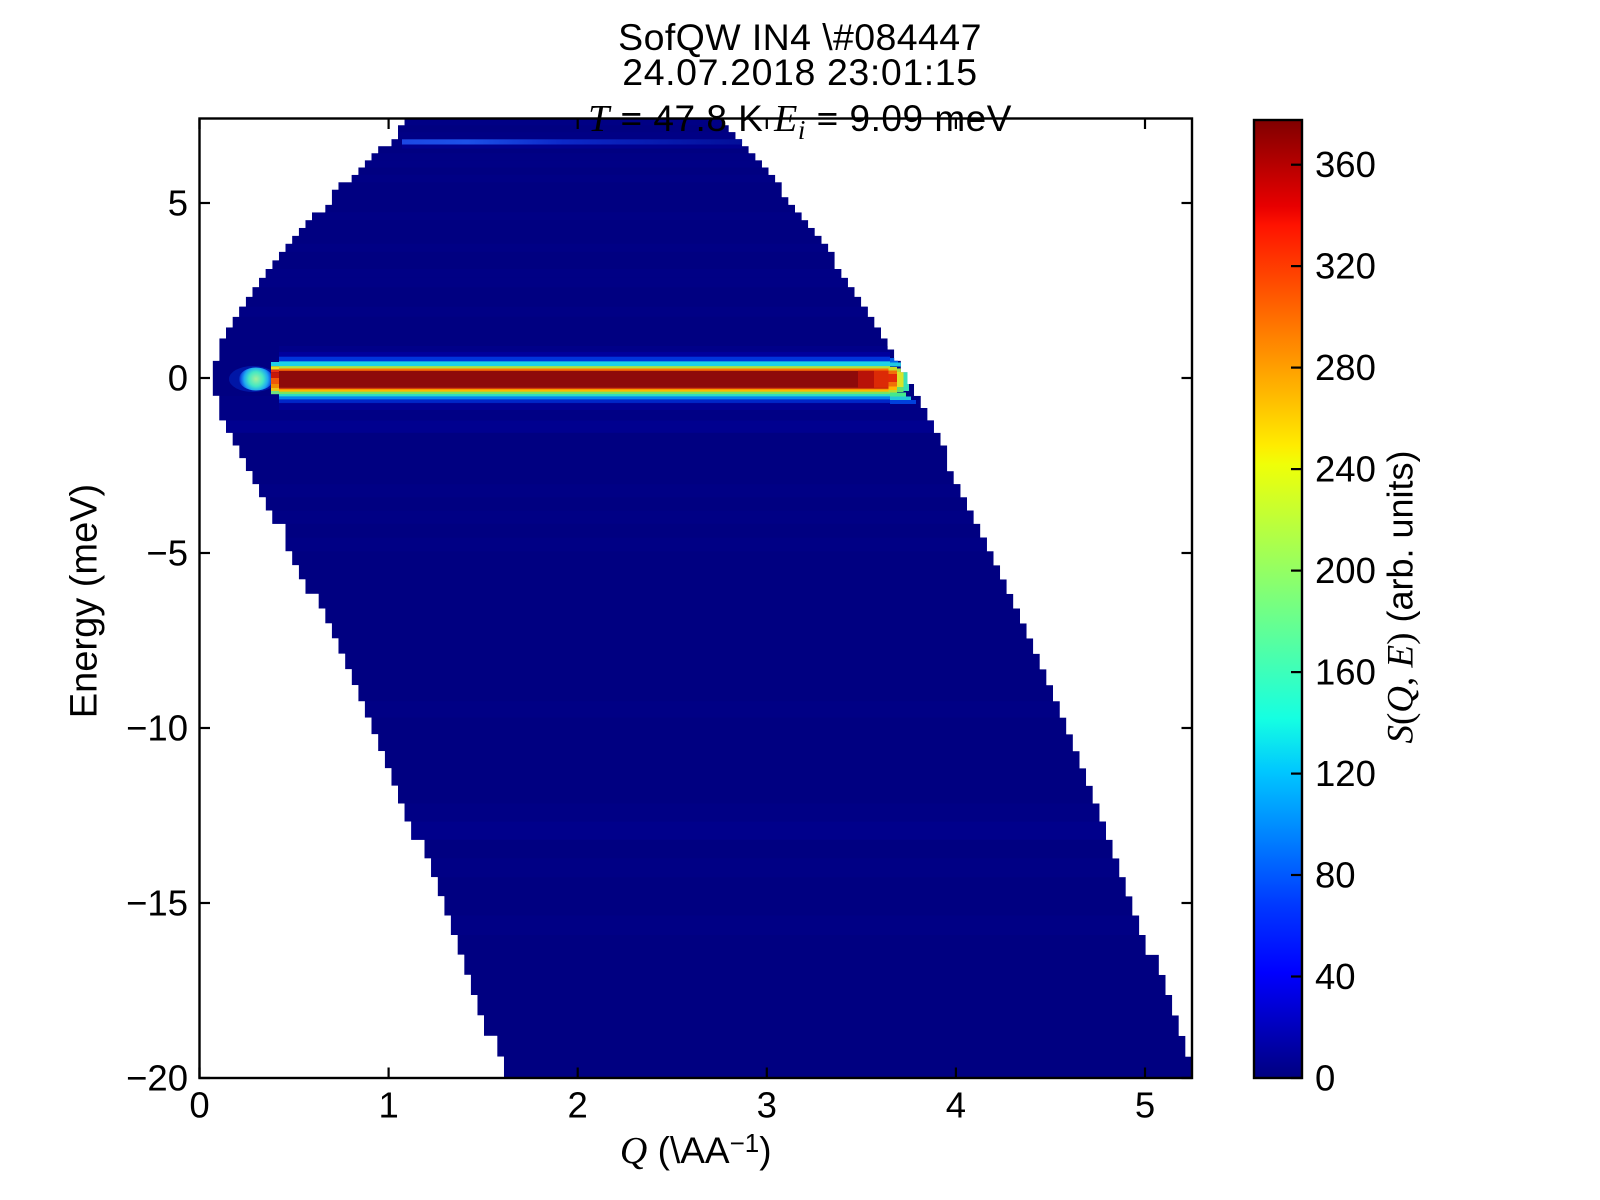 The width and height of the screenshot is (1600, 1200). Describe the element at coordinates (1335, 976) in the screenshot. I see `svg-text: 40` at that location.